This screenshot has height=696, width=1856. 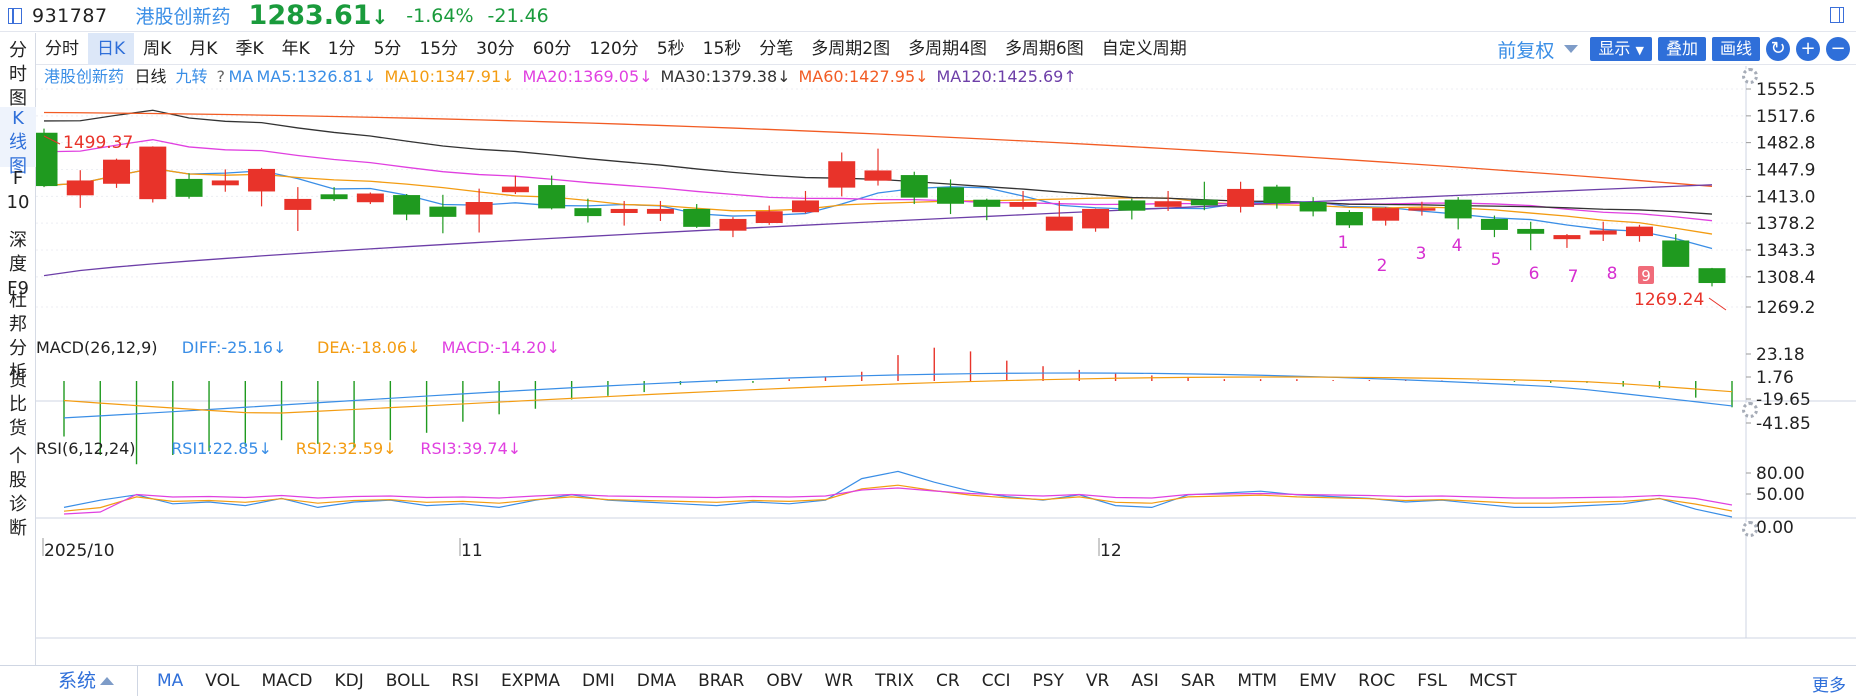 I want to click on indicator-tab-sar: SAR, so click(x=1198, y=680).